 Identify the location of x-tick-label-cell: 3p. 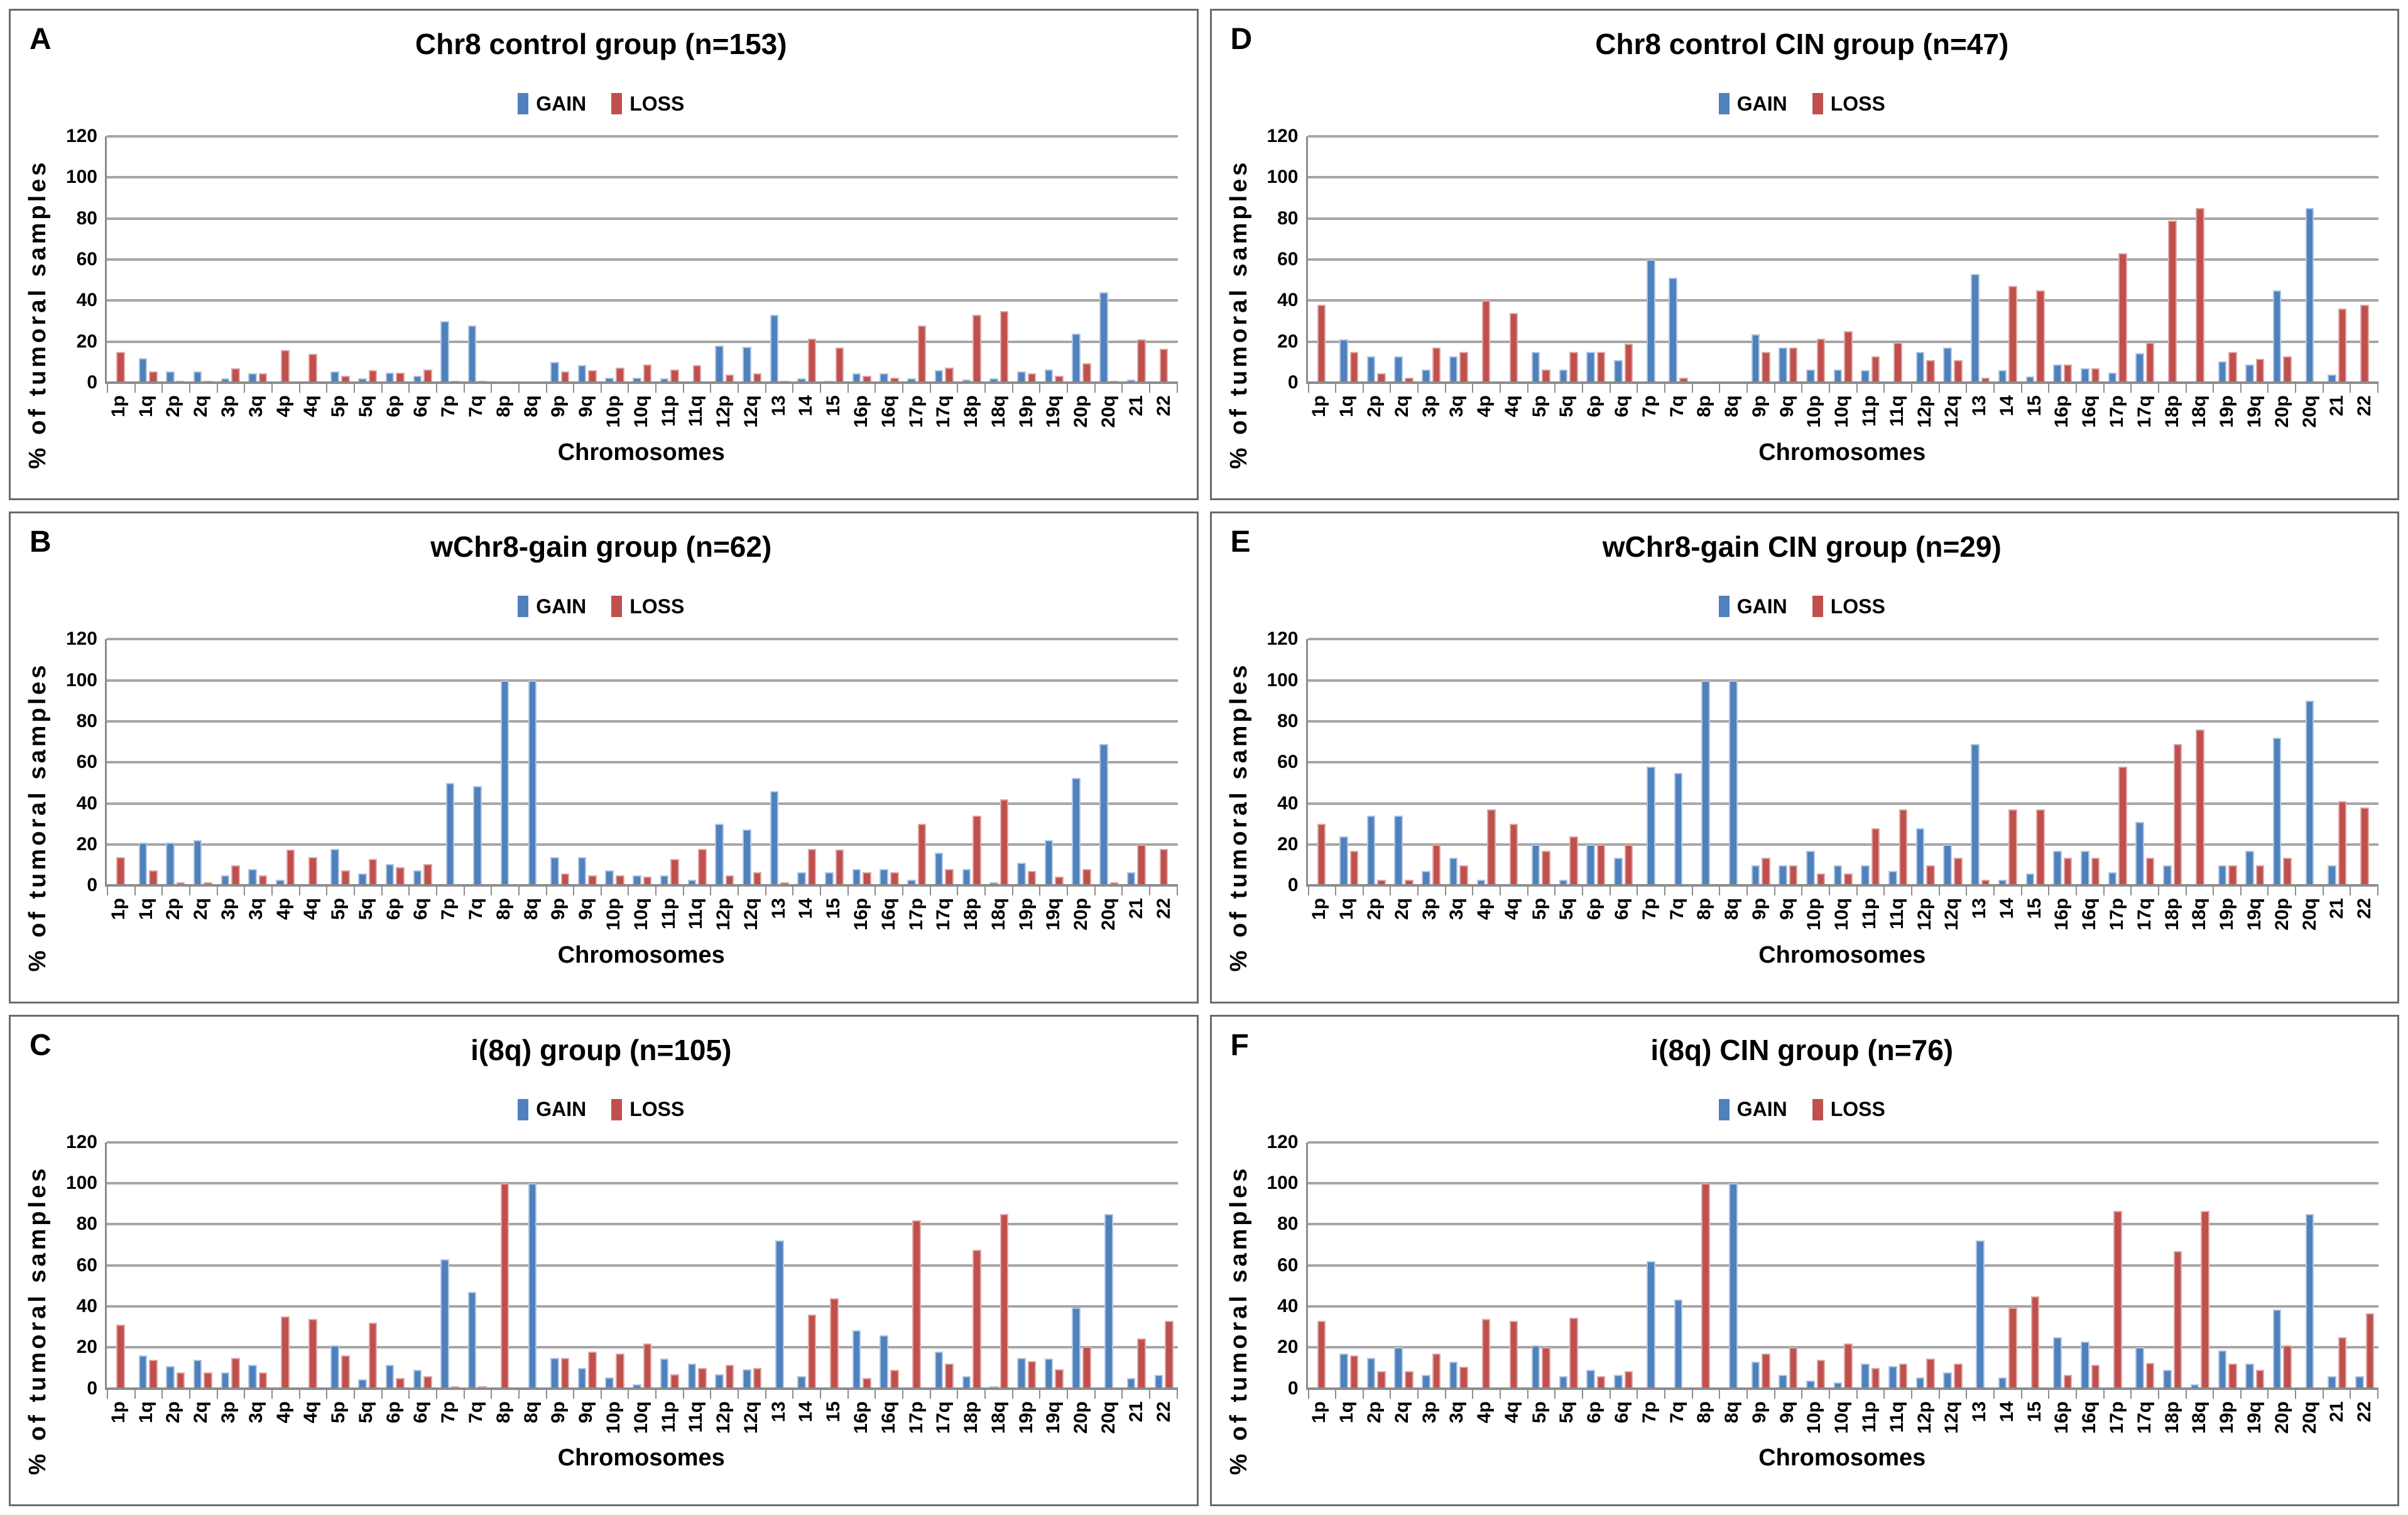
(1430, 1417).